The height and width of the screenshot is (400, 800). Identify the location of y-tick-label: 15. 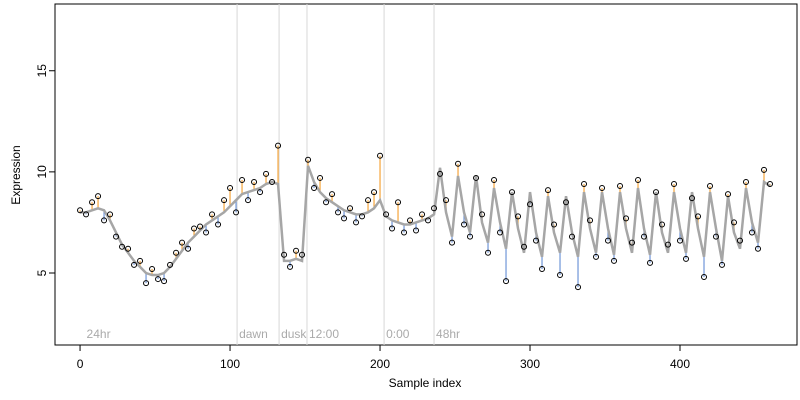
(42, 71).